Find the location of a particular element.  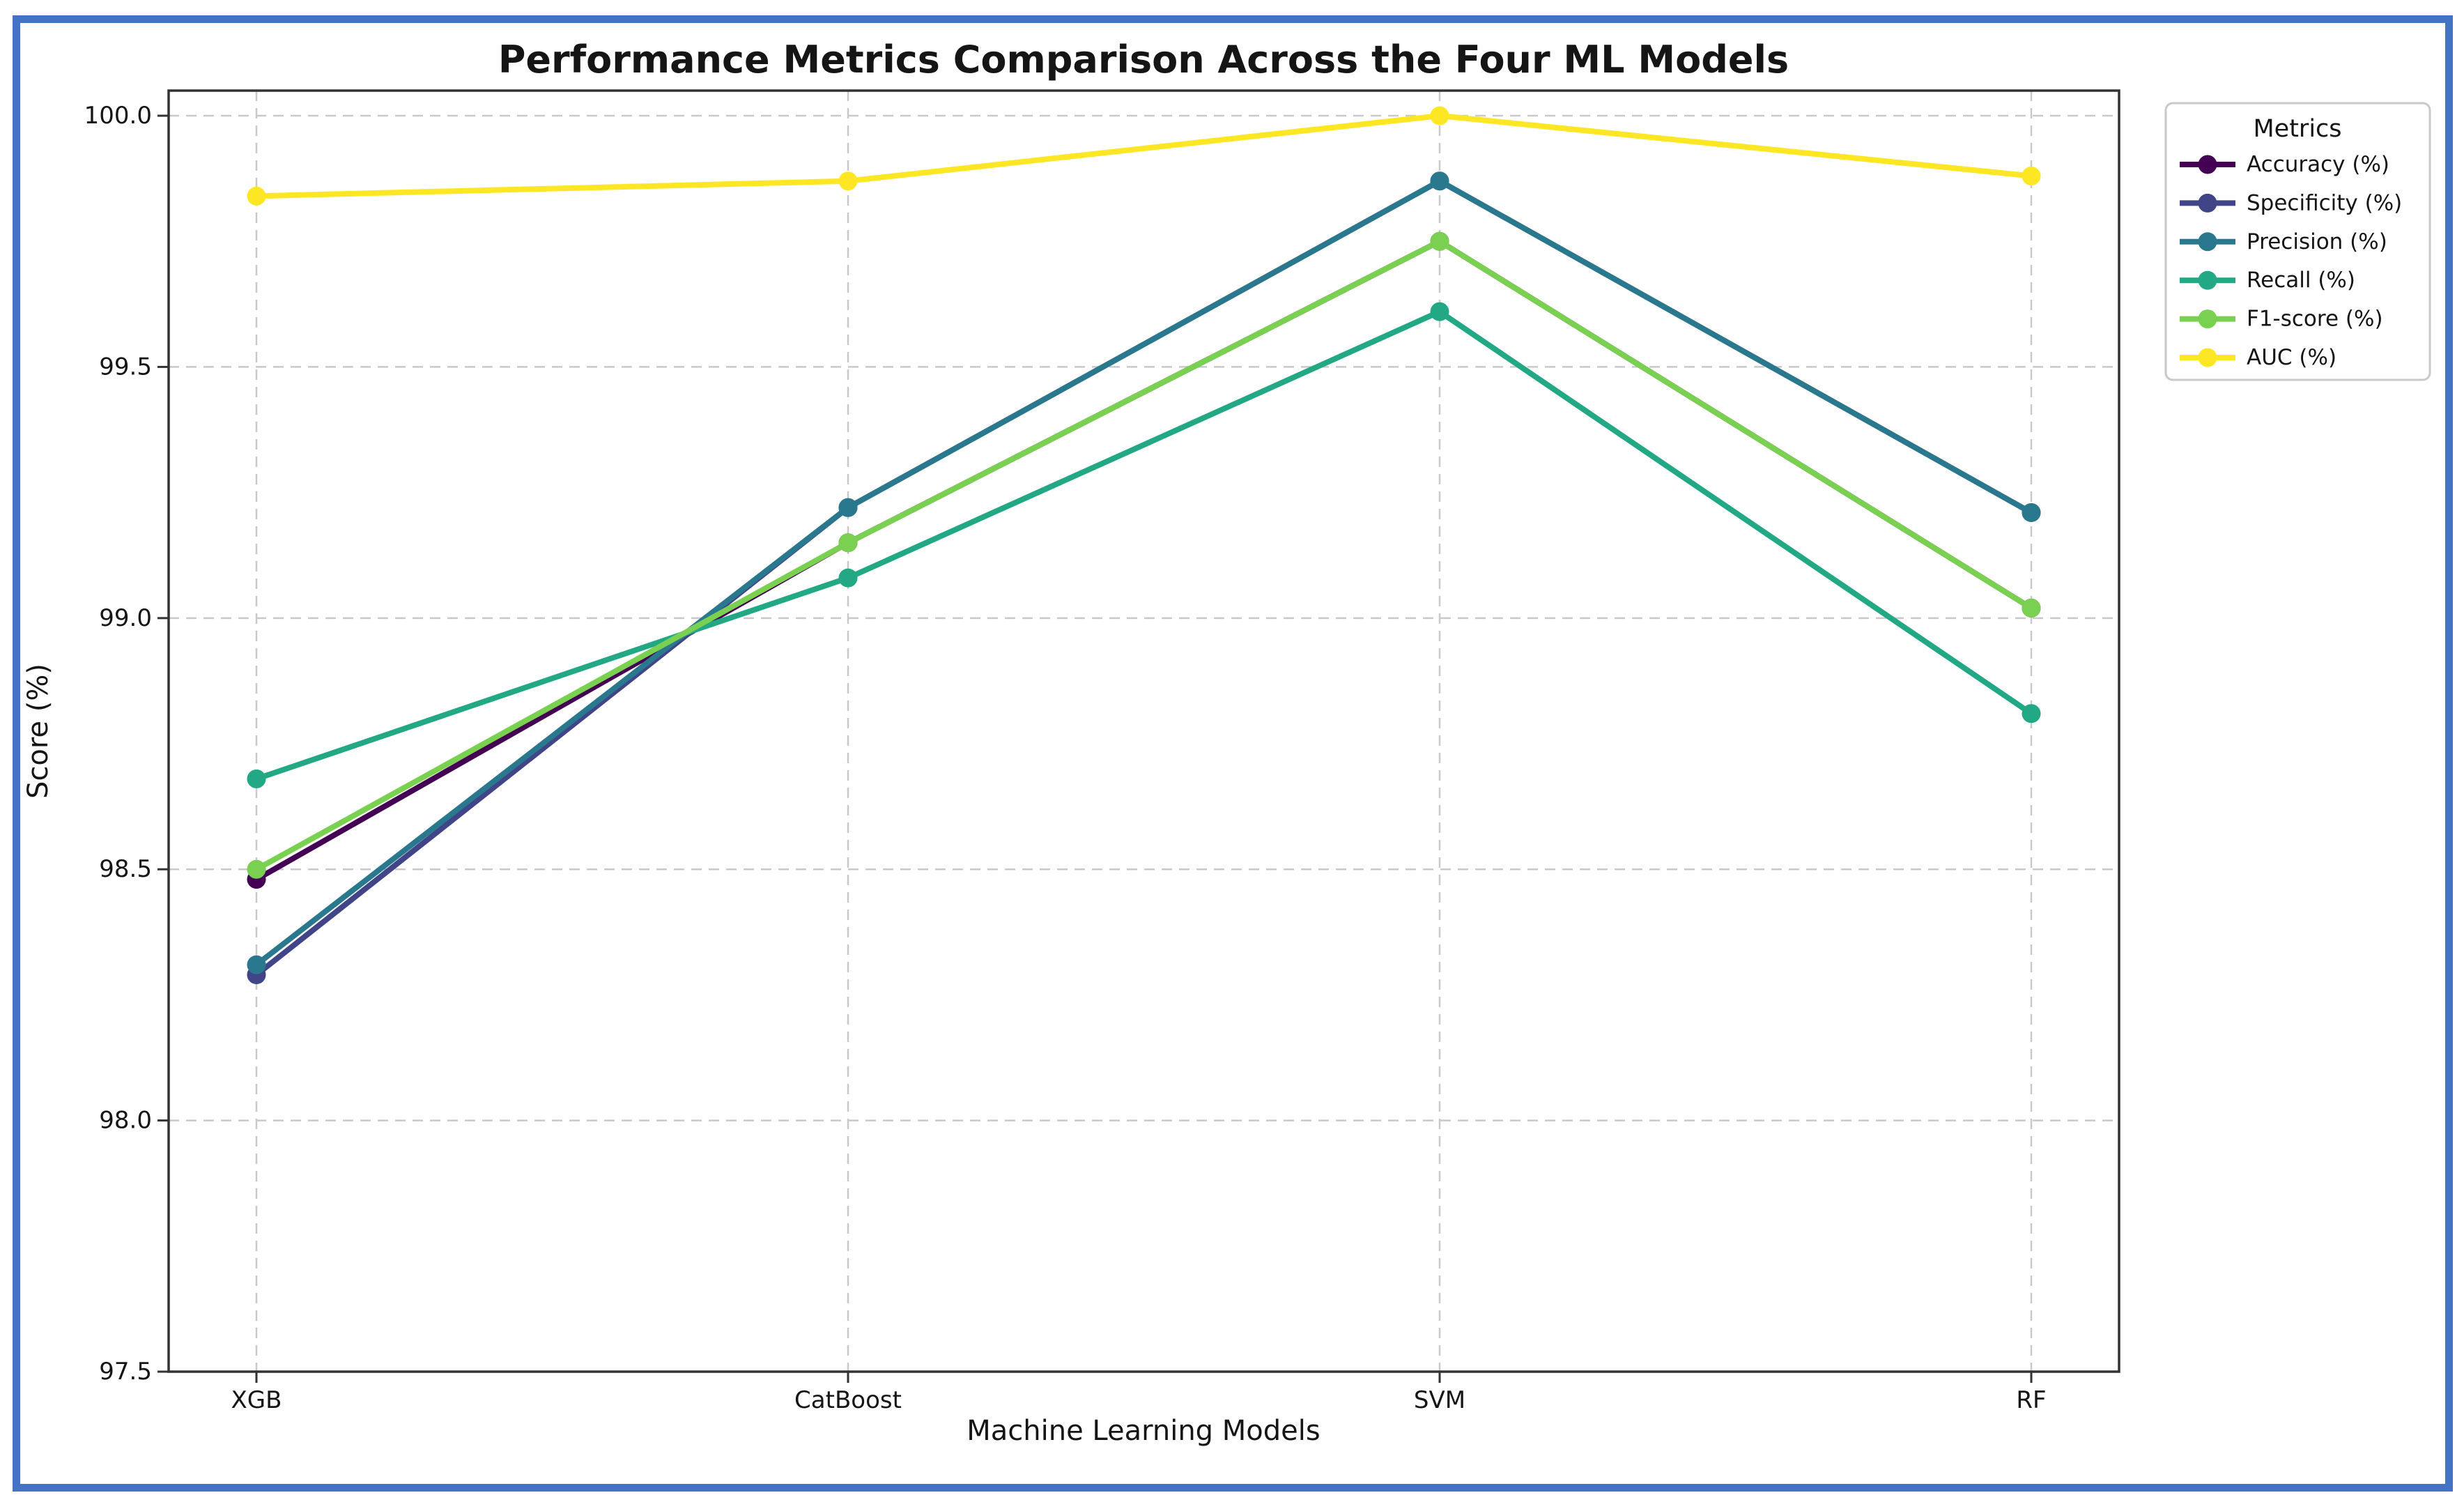

legend-label-precision: Precision (%) is located at coordinates (2317, 241).